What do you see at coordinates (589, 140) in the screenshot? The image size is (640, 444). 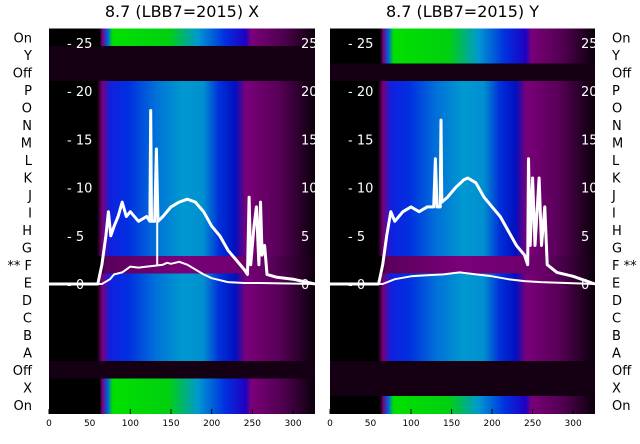 I see `inner-y-tick-label-right: 15` at bounding box center [589, 140].